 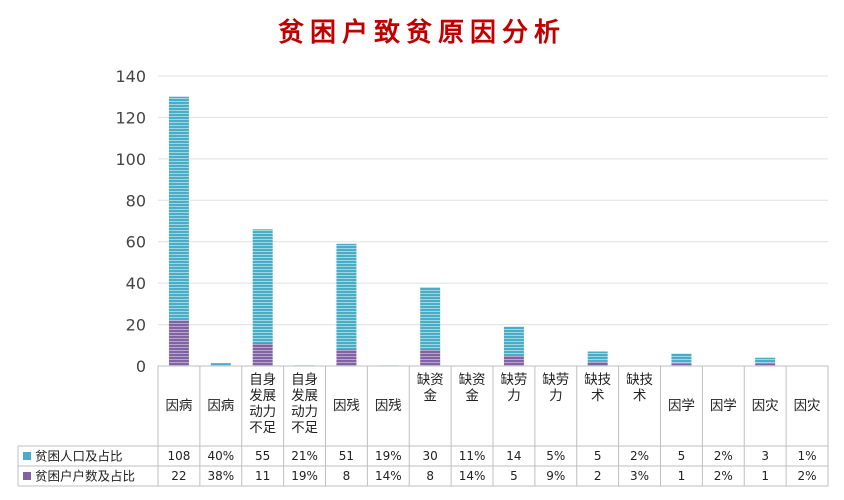 I want to click on legend-label: 贫困人口及占比, so click(x=79, y=456).